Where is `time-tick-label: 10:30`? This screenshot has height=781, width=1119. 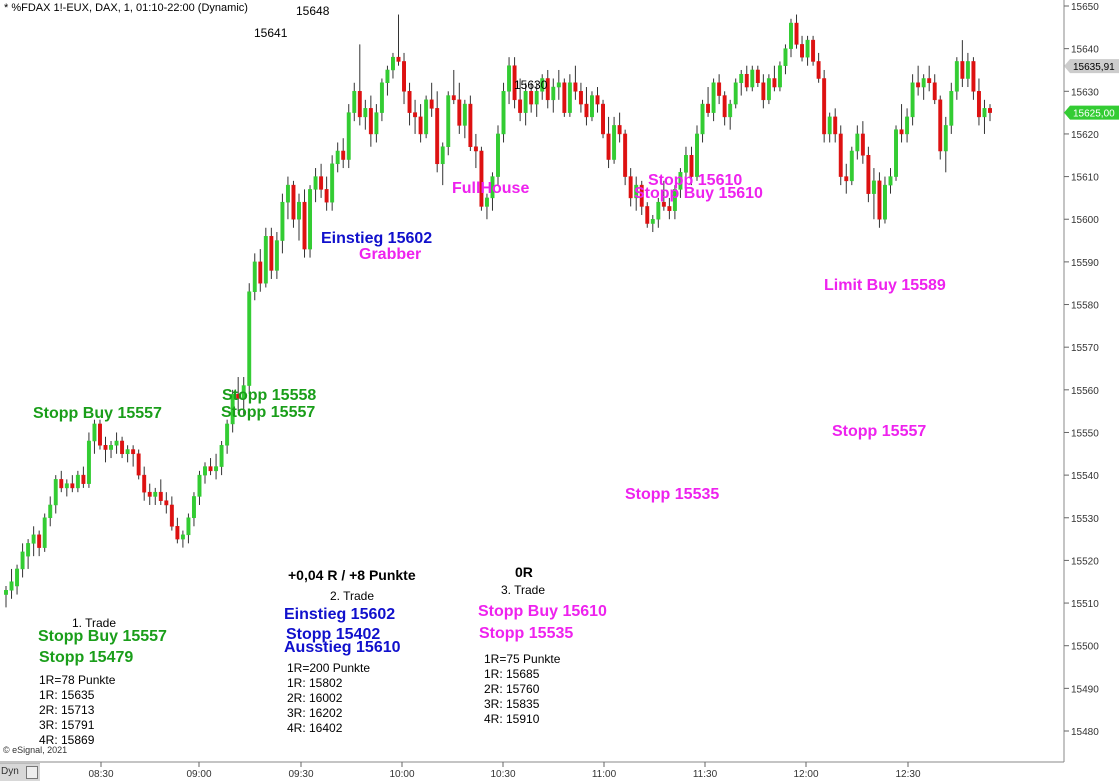 time-tick-label: 10:30 is located at coordinates (502, 774).